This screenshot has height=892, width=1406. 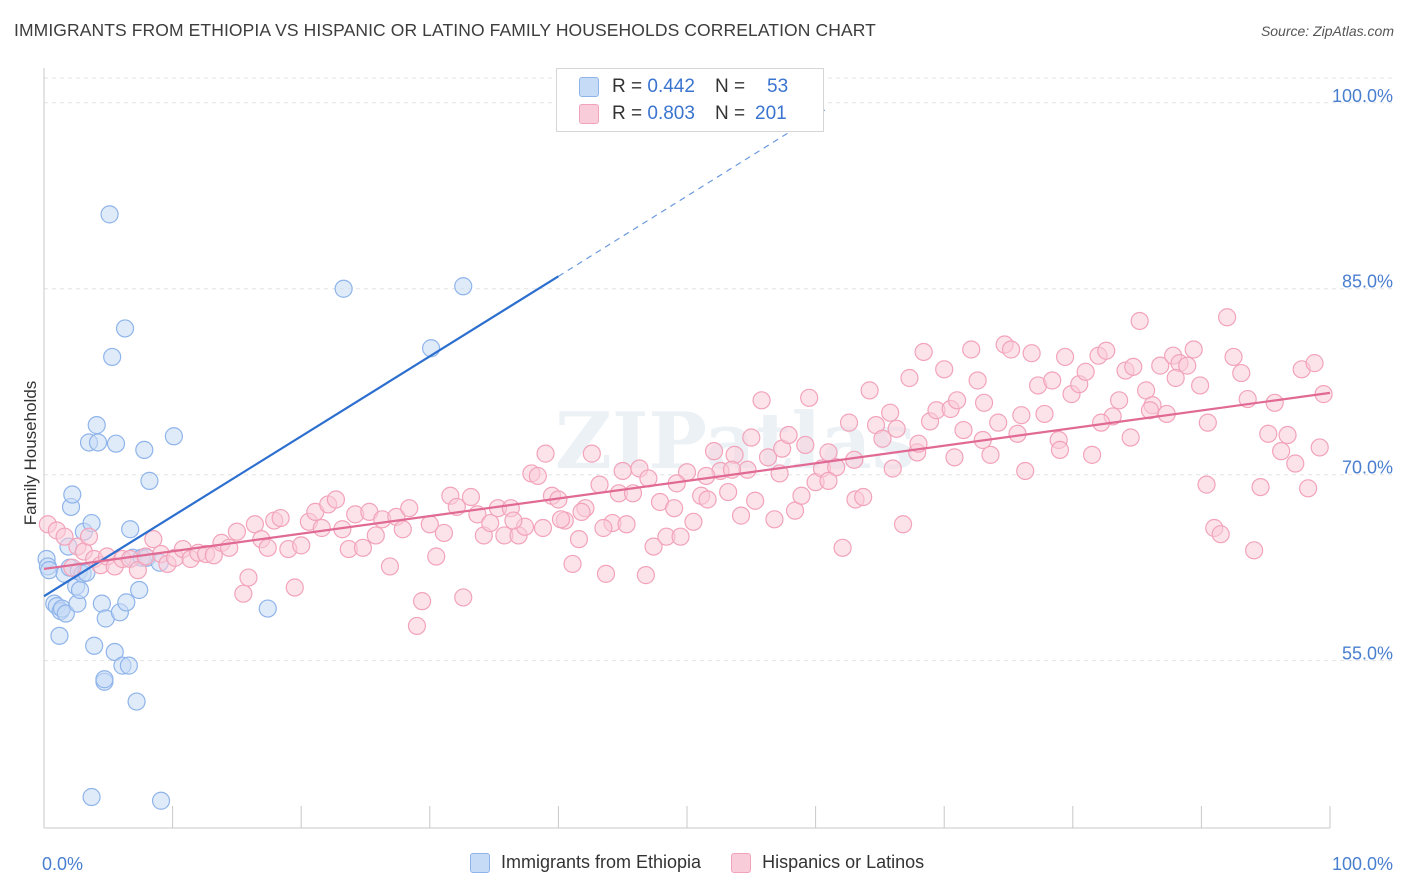 What do you see at coordinates (1362, 96) in the screenshot?
I see `y-tick-label: 100.0%` at bounding box center [1362, 96].